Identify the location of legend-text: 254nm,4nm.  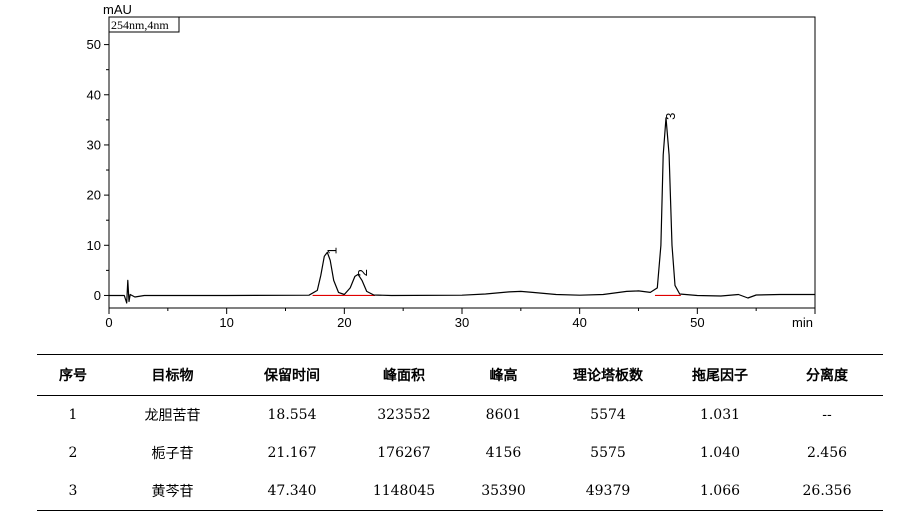
(140, 25).